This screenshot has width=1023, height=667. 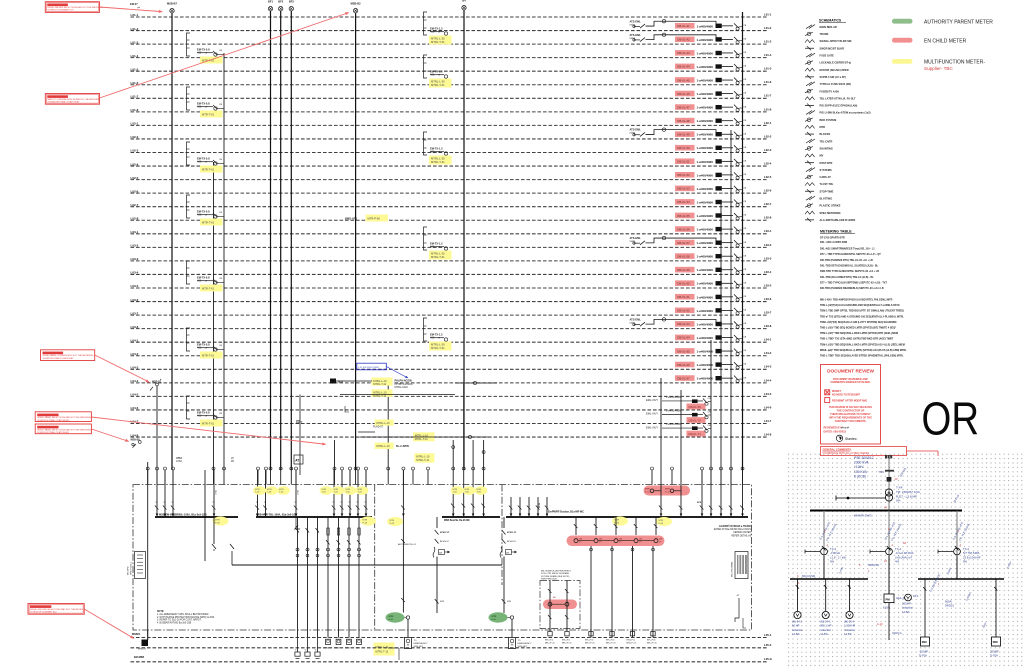 What do you see at coordinates (216, 492) in the screenshot?
I see `svg-text: 175A` at bounding box center [216, 492].